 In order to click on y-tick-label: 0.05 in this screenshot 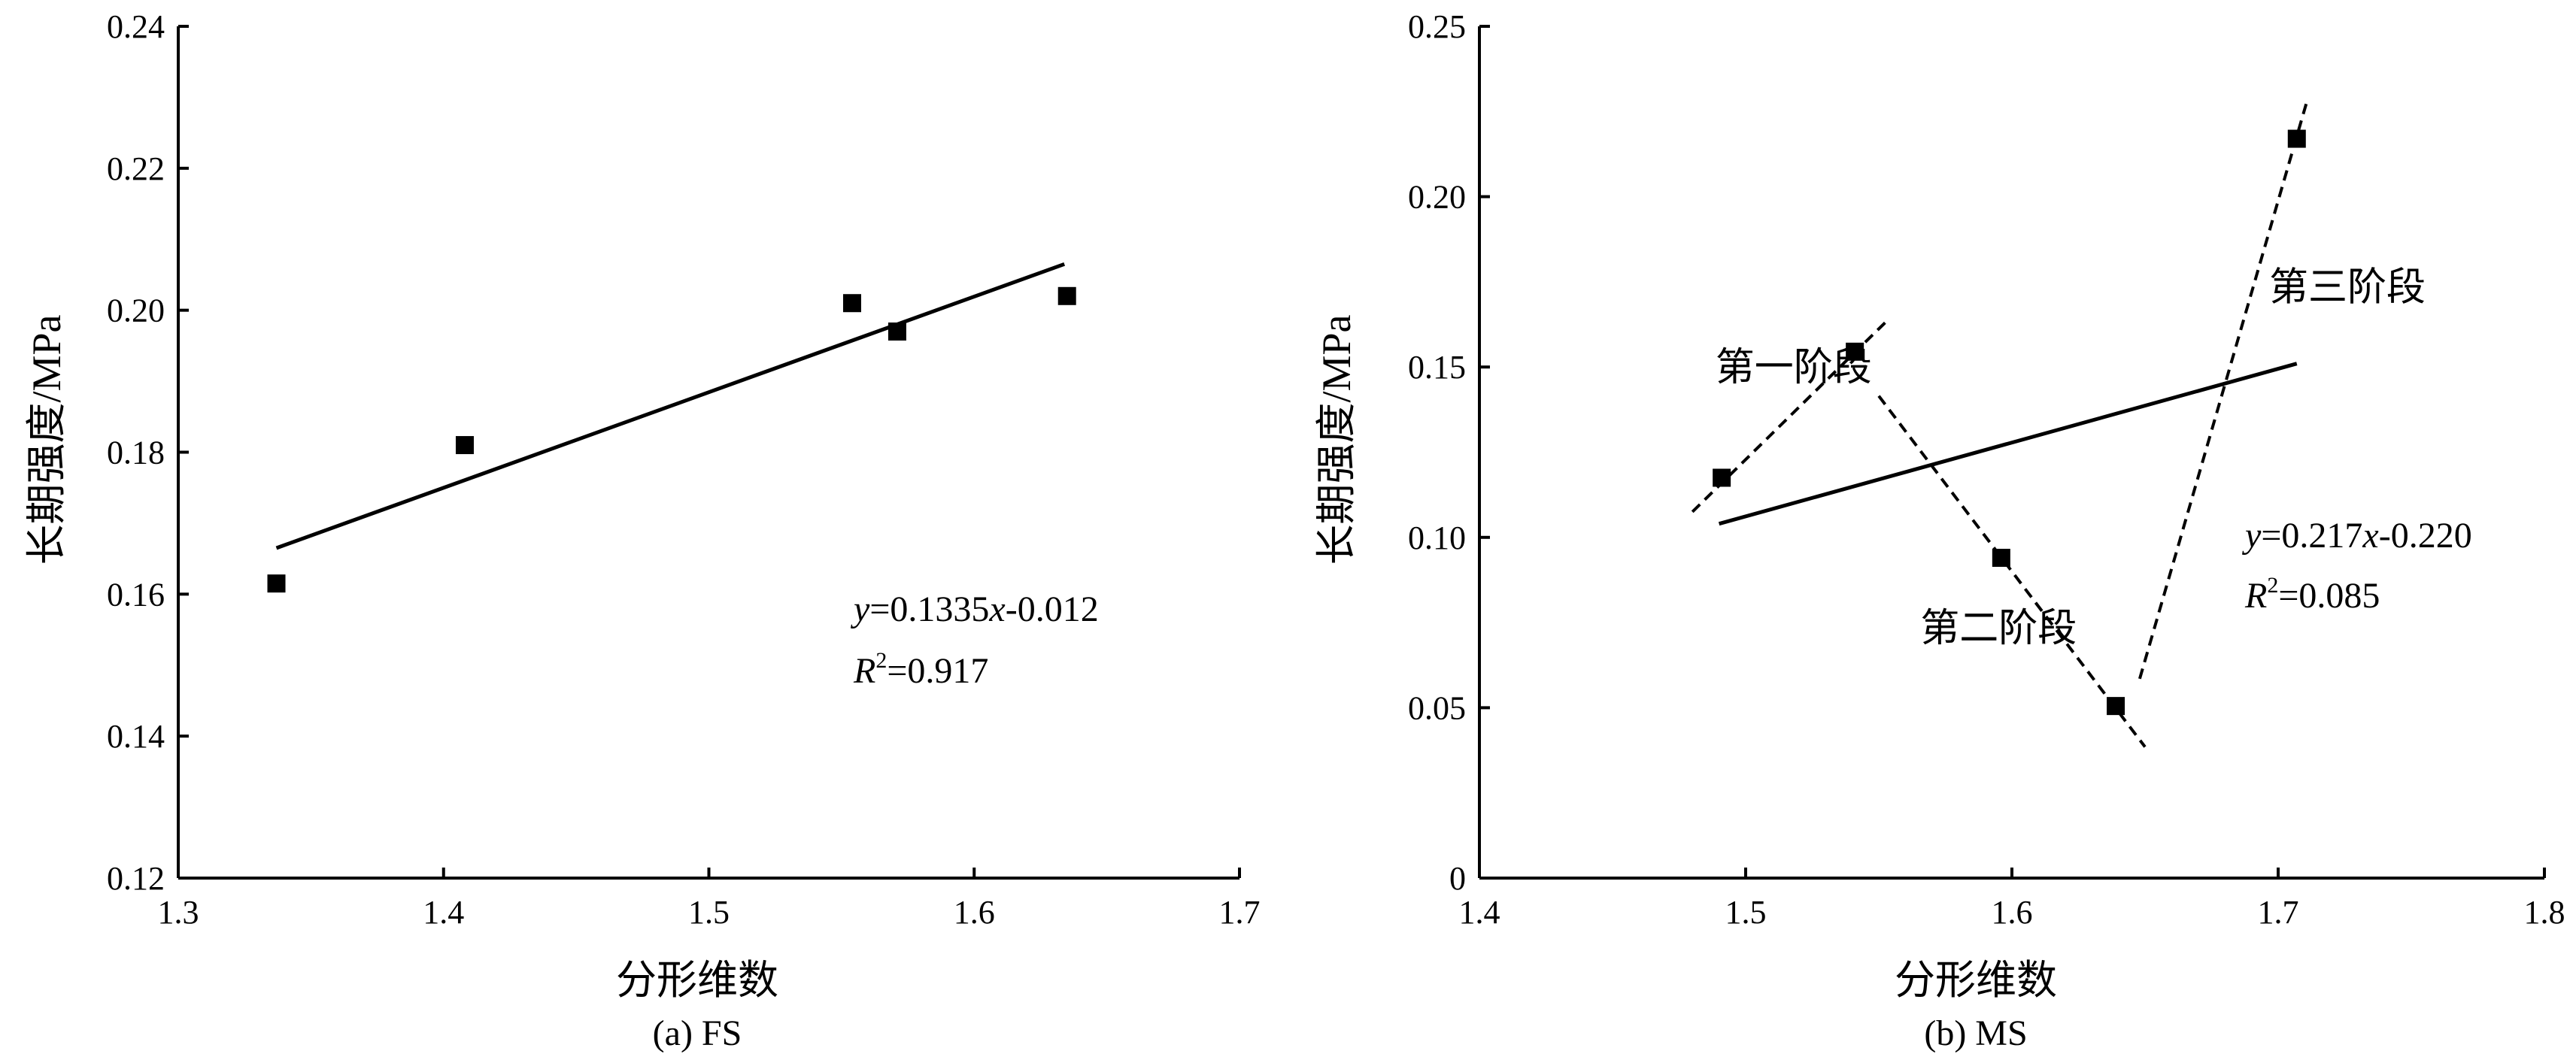, I will do `click(1437, 707)`.